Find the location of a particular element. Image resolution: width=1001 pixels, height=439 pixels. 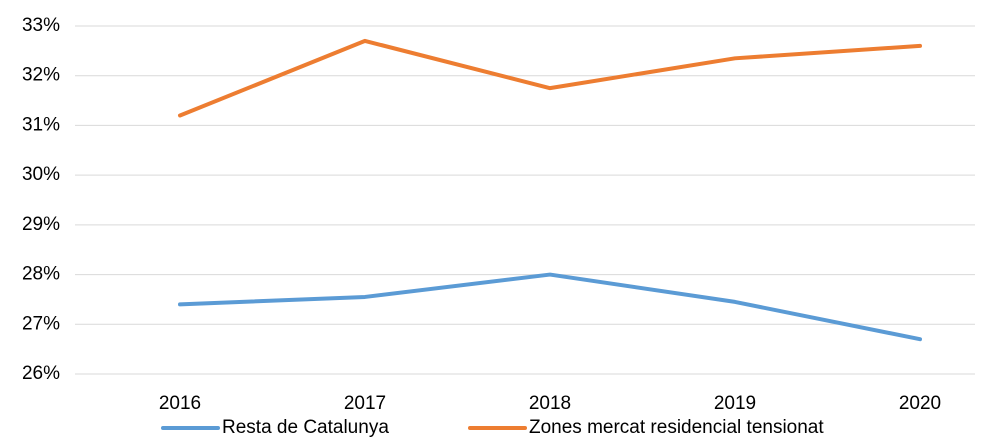

y-tick-label: 26% is located at coordinates (41, 373).